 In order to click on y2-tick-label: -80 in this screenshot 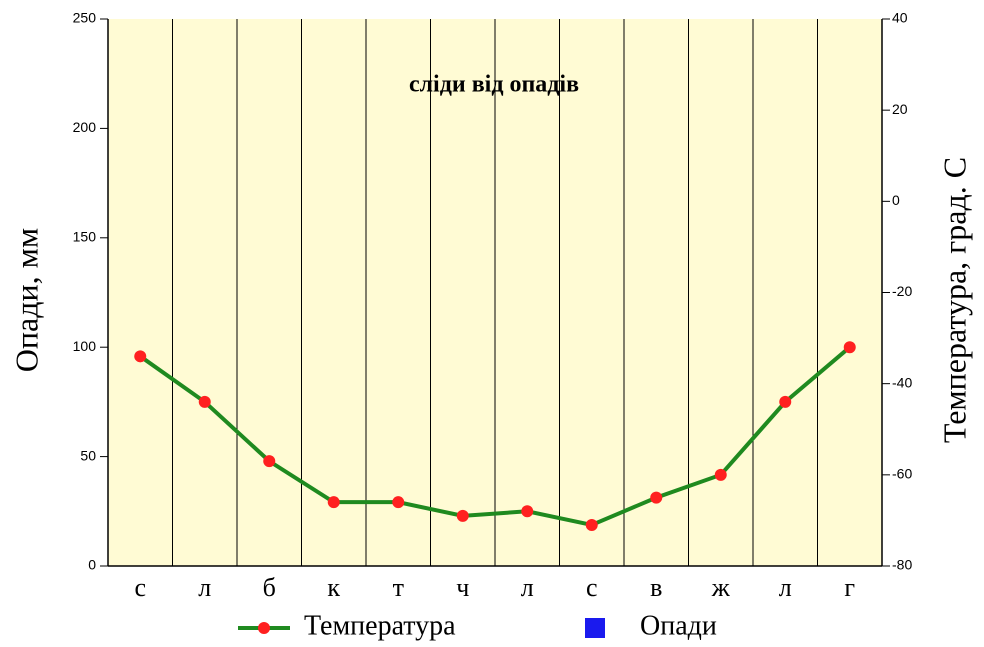, I will do `click(902, 565)`.